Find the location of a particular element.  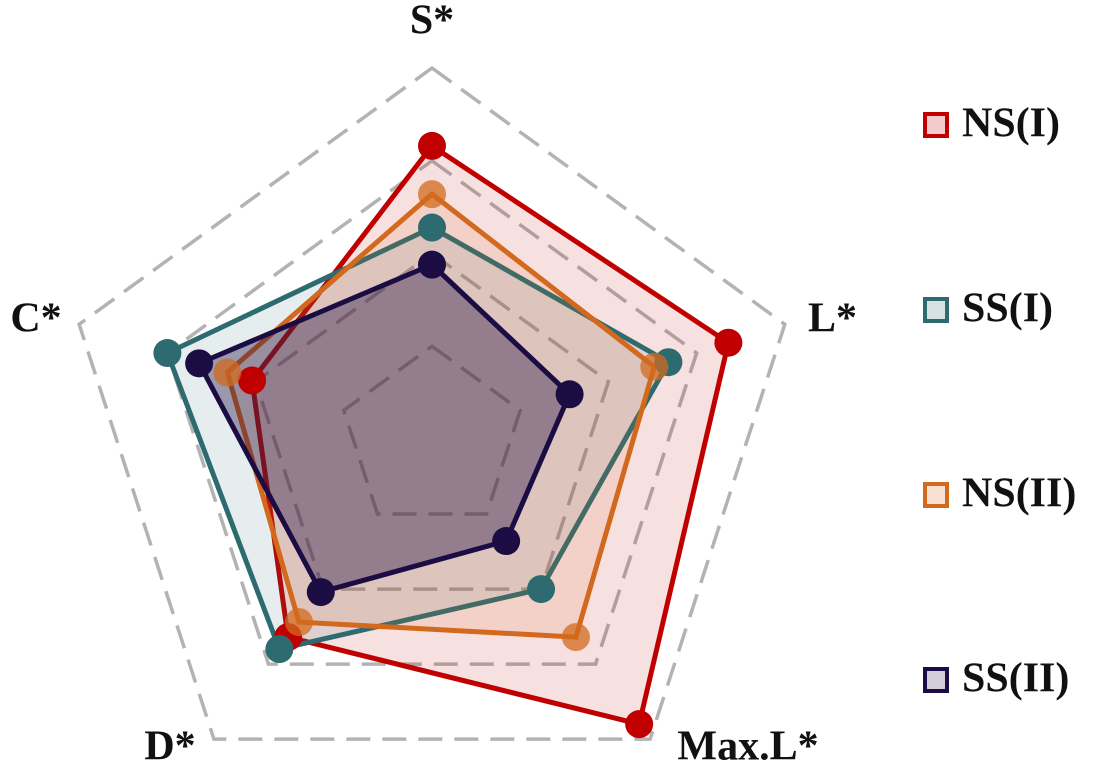

axis-label: D* is located at coordinates (169, 747).